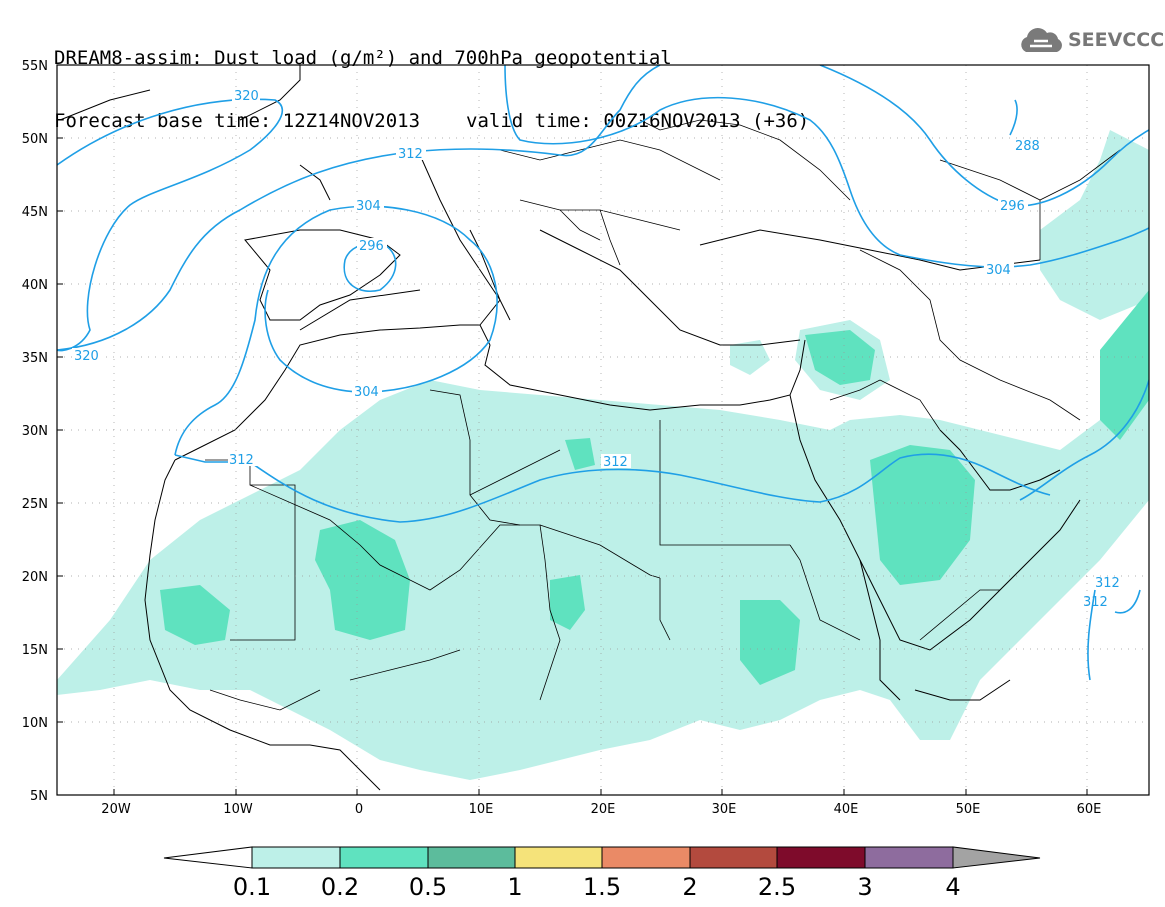  What do you see at coordinates (238, 809) in the screenshot?
I see `lon-tick-label: 10W` at bounding box center [238, 809].